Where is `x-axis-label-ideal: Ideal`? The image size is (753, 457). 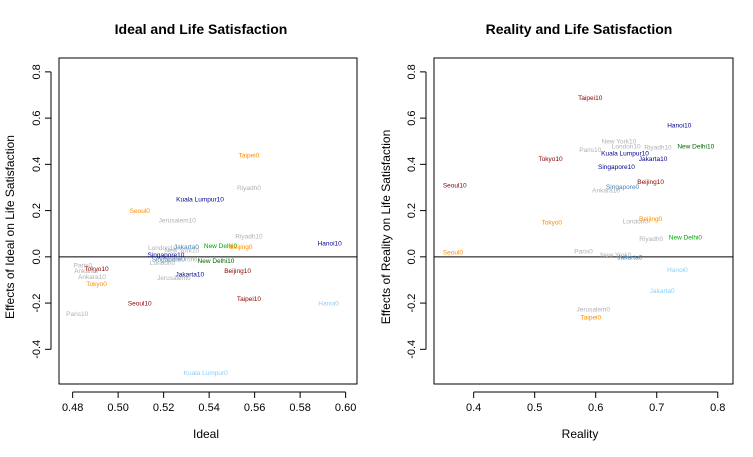
x-axis-label-ideal: Ideal is located at coordinates (206, 434).